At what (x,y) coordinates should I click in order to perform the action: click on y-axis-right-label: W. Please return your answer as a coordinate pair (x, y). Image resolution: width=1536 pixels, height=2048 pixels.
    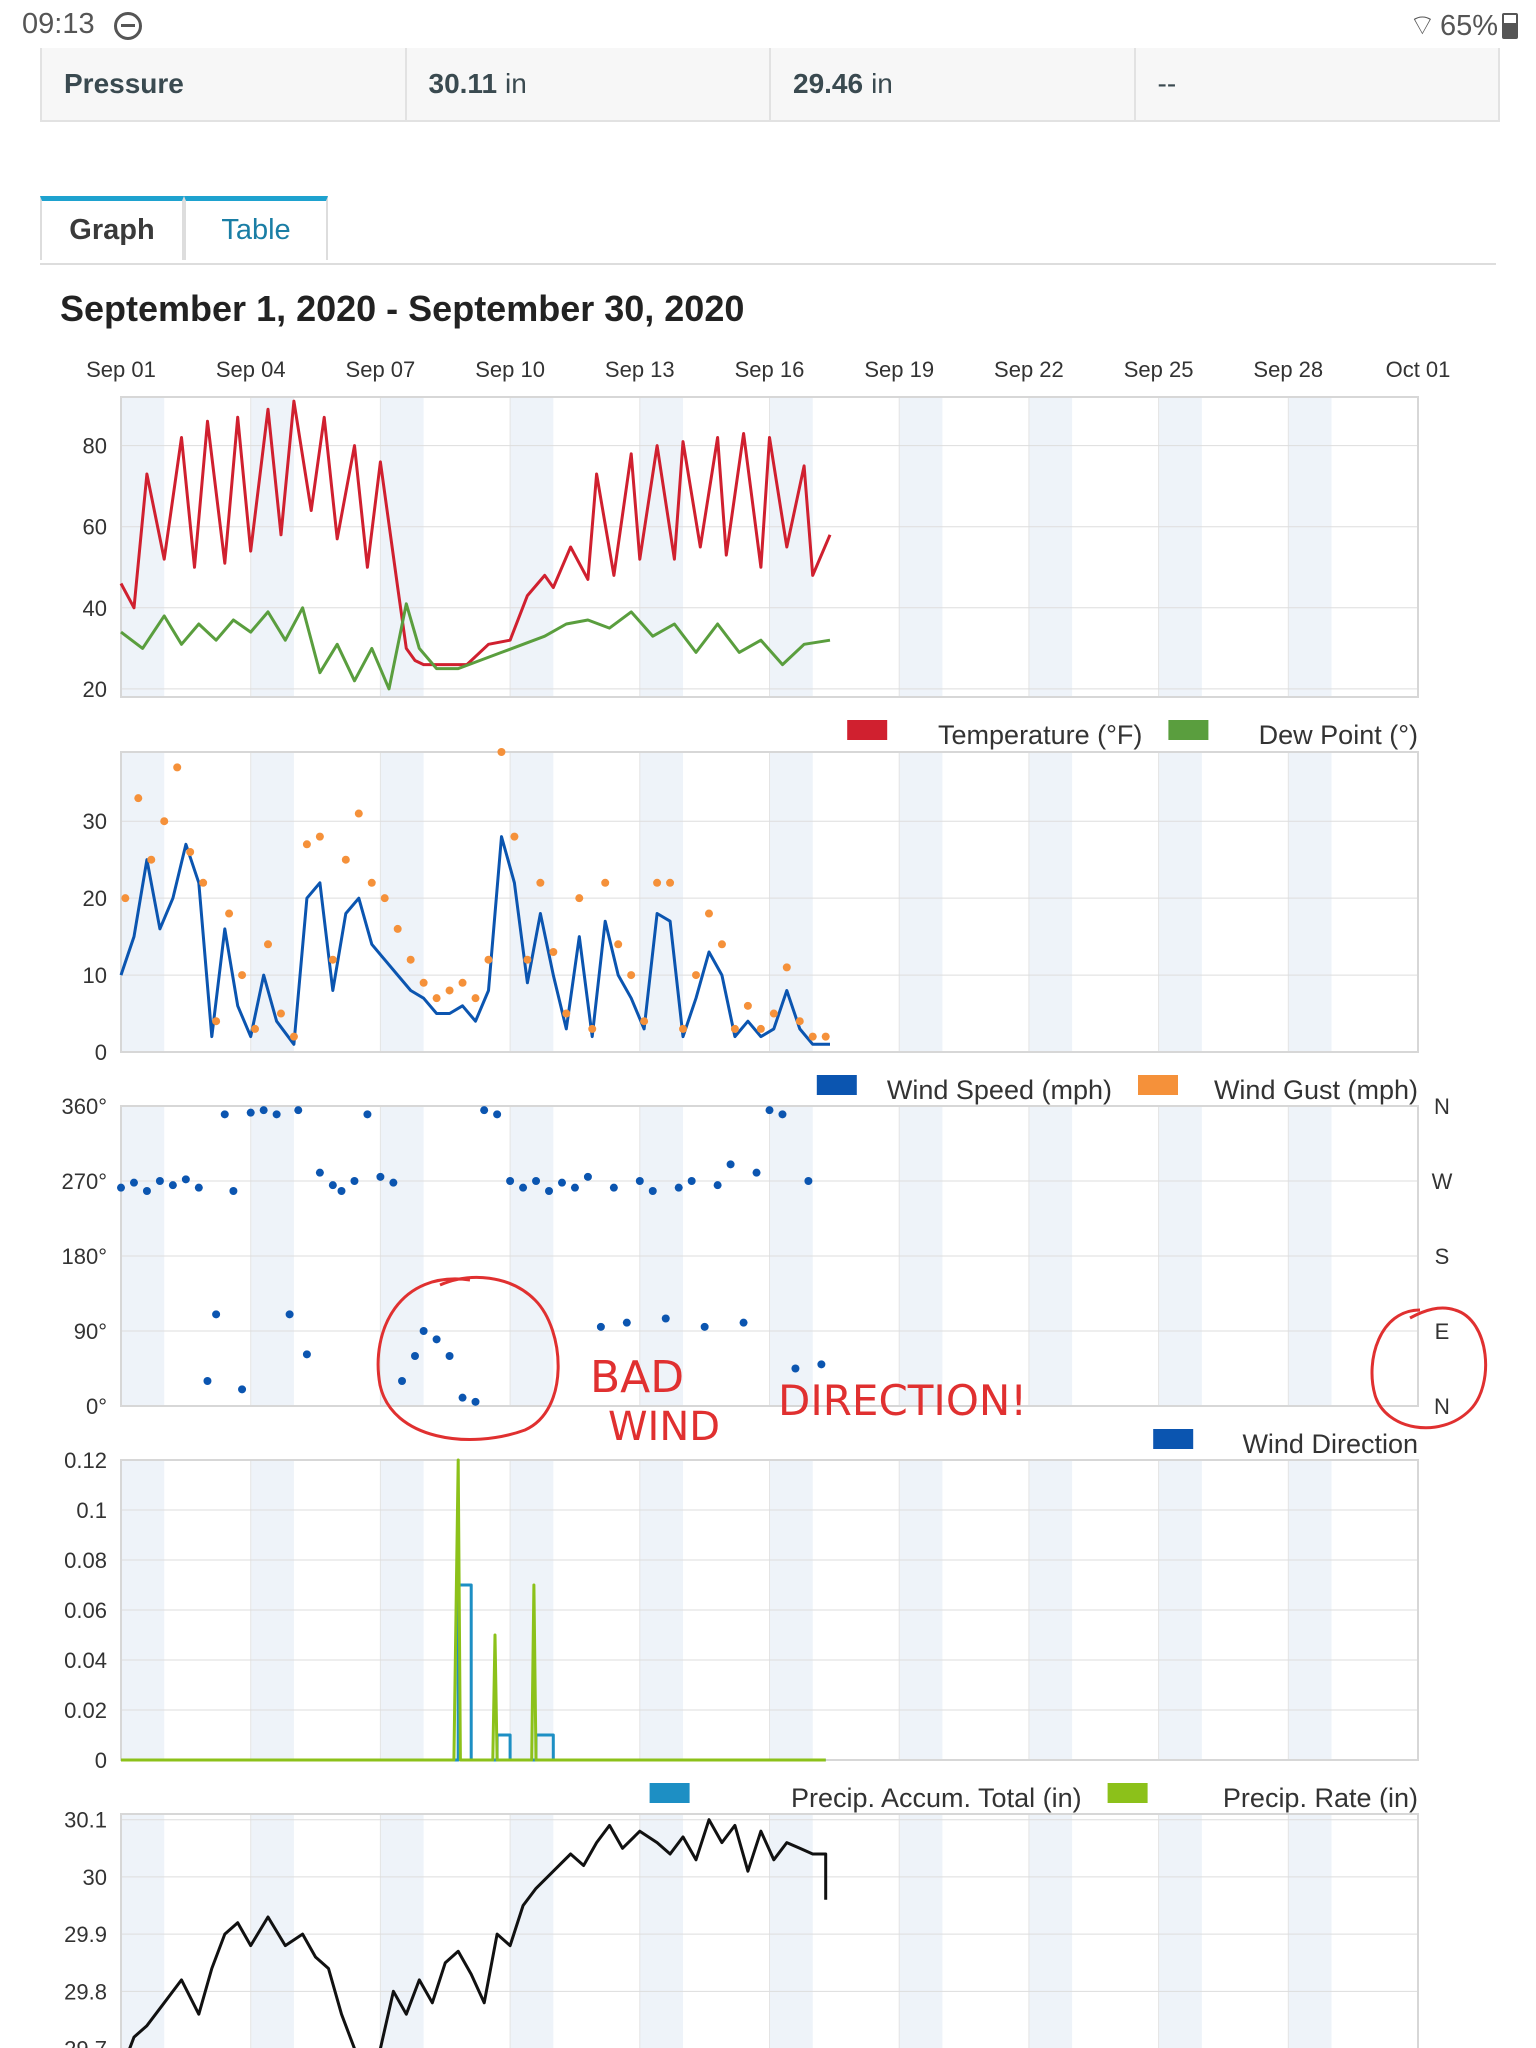
    Looking at the image, I should click on (1442, 1181).